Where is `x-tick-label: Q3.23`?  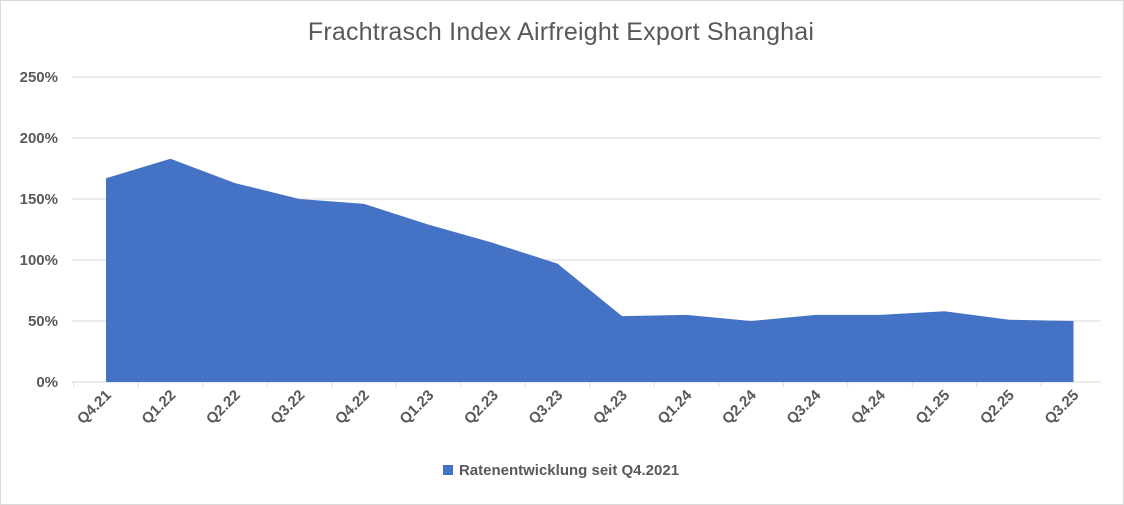 x-tick-label: Q3.23 is located at coordinates (545, 407).